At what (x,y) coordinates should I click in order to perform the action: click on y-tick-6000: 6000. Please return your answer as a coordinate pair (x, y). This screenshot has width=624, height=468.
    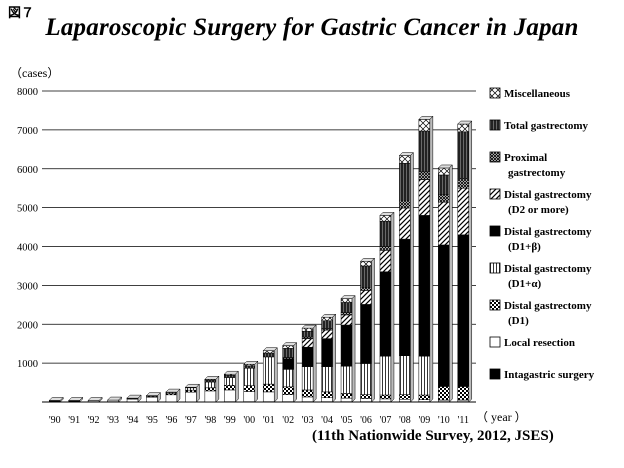
    Looking at the image, I should click on (27, 170).